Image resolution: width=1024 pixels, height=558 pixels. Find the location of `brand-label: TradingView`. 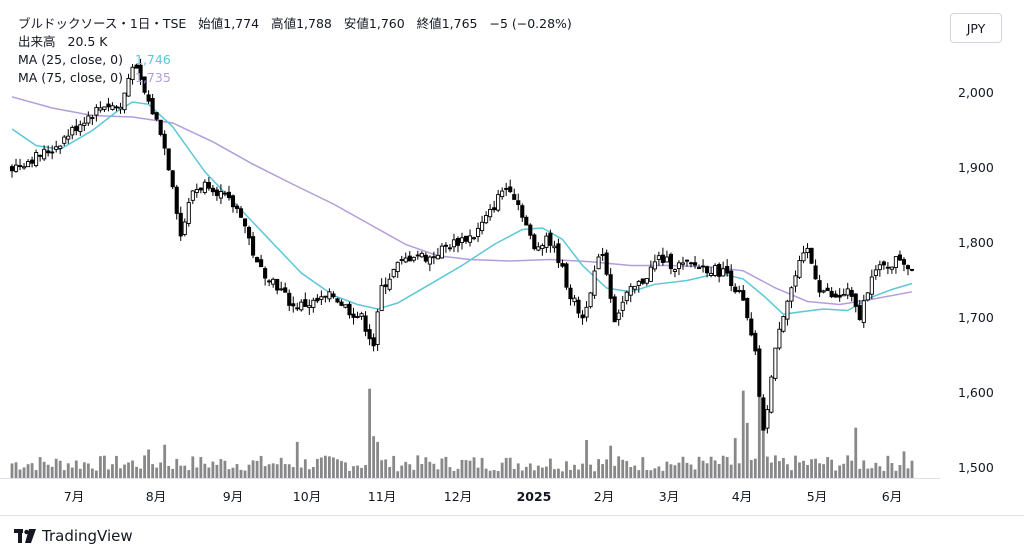

brand-label: TradingView is located at coordinates (87, 536).